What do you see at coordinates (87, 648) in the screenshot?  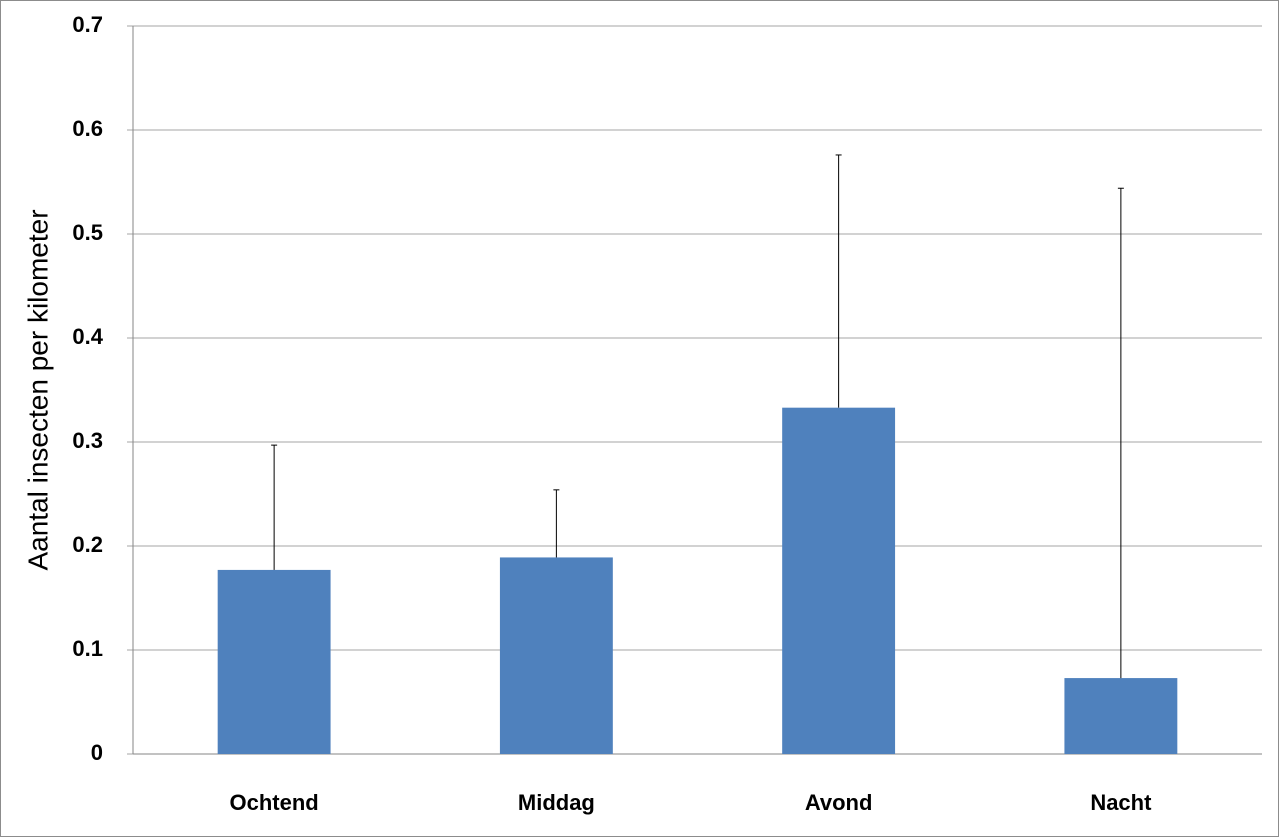 I see `y-tick-label: 0.1` at bounding box center [87, 648].